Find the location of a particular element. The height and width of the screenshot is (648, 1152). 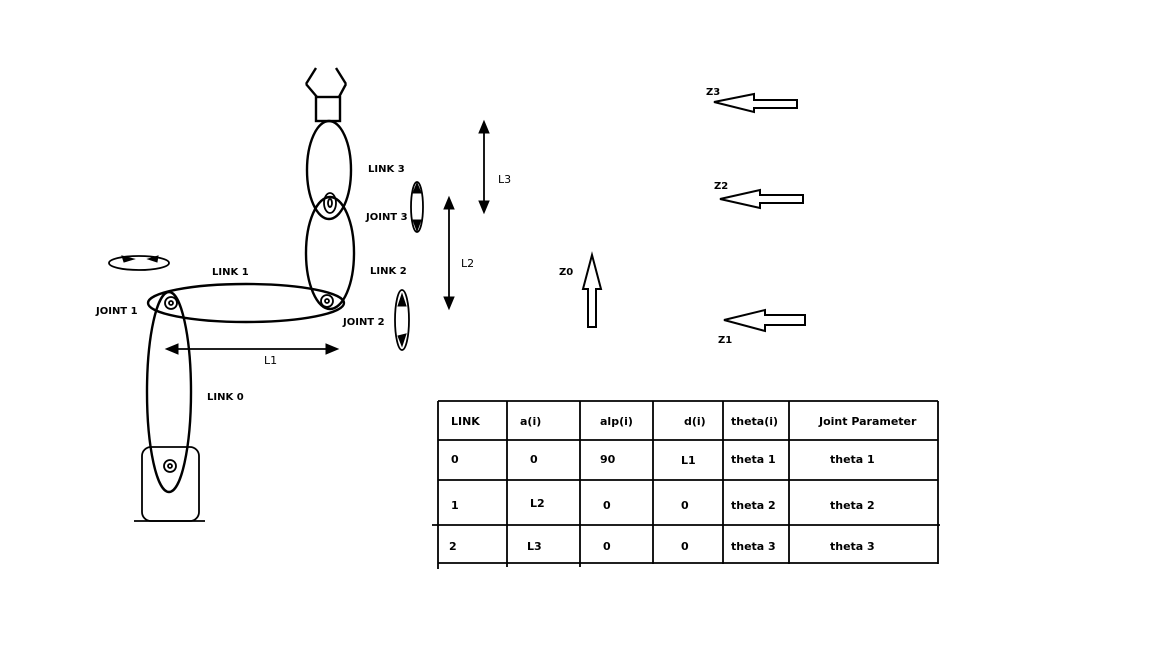

z1-axis-arrow is located at coordinates (764, 320).